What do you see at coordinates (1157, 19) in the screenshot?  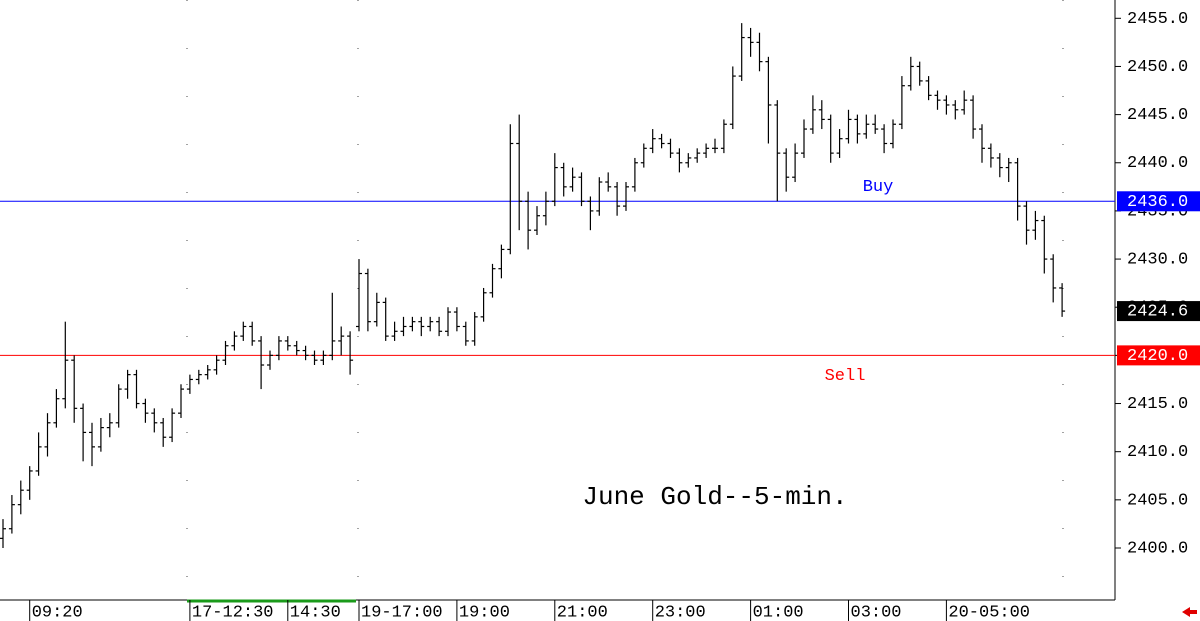 I see `y-tick-label: 2455.0` at bounding box center [1157, 19].